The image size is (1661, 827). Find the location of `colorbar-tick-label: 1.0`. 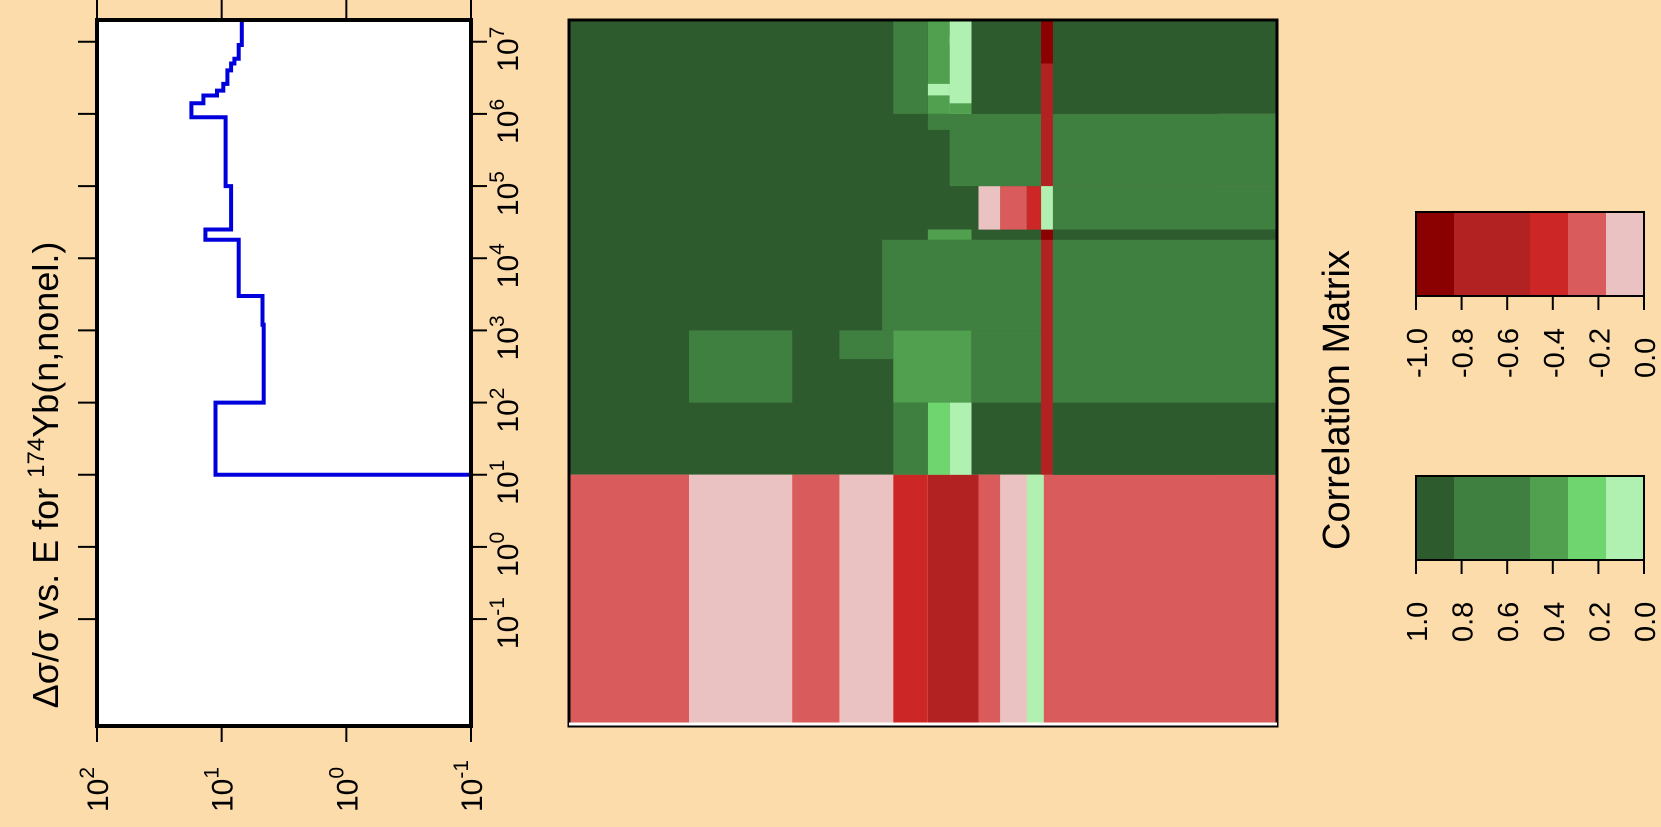

colorbar-tick-label: 1.0 is located at coordinates (1418, 622).